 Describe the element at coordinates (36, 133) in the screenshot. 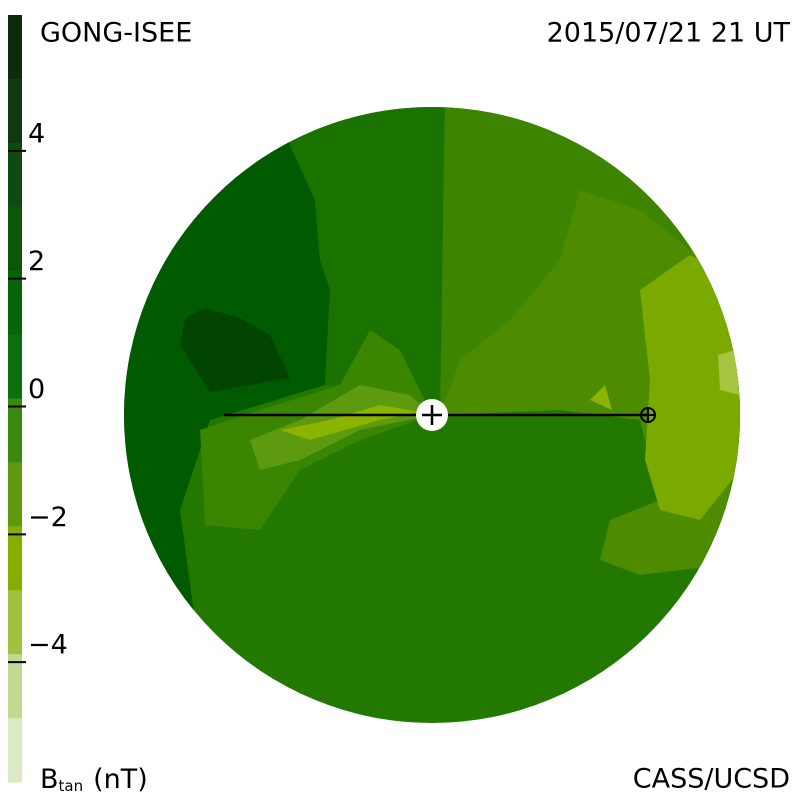

I see `colorbar-tick-label: 4` at that location.